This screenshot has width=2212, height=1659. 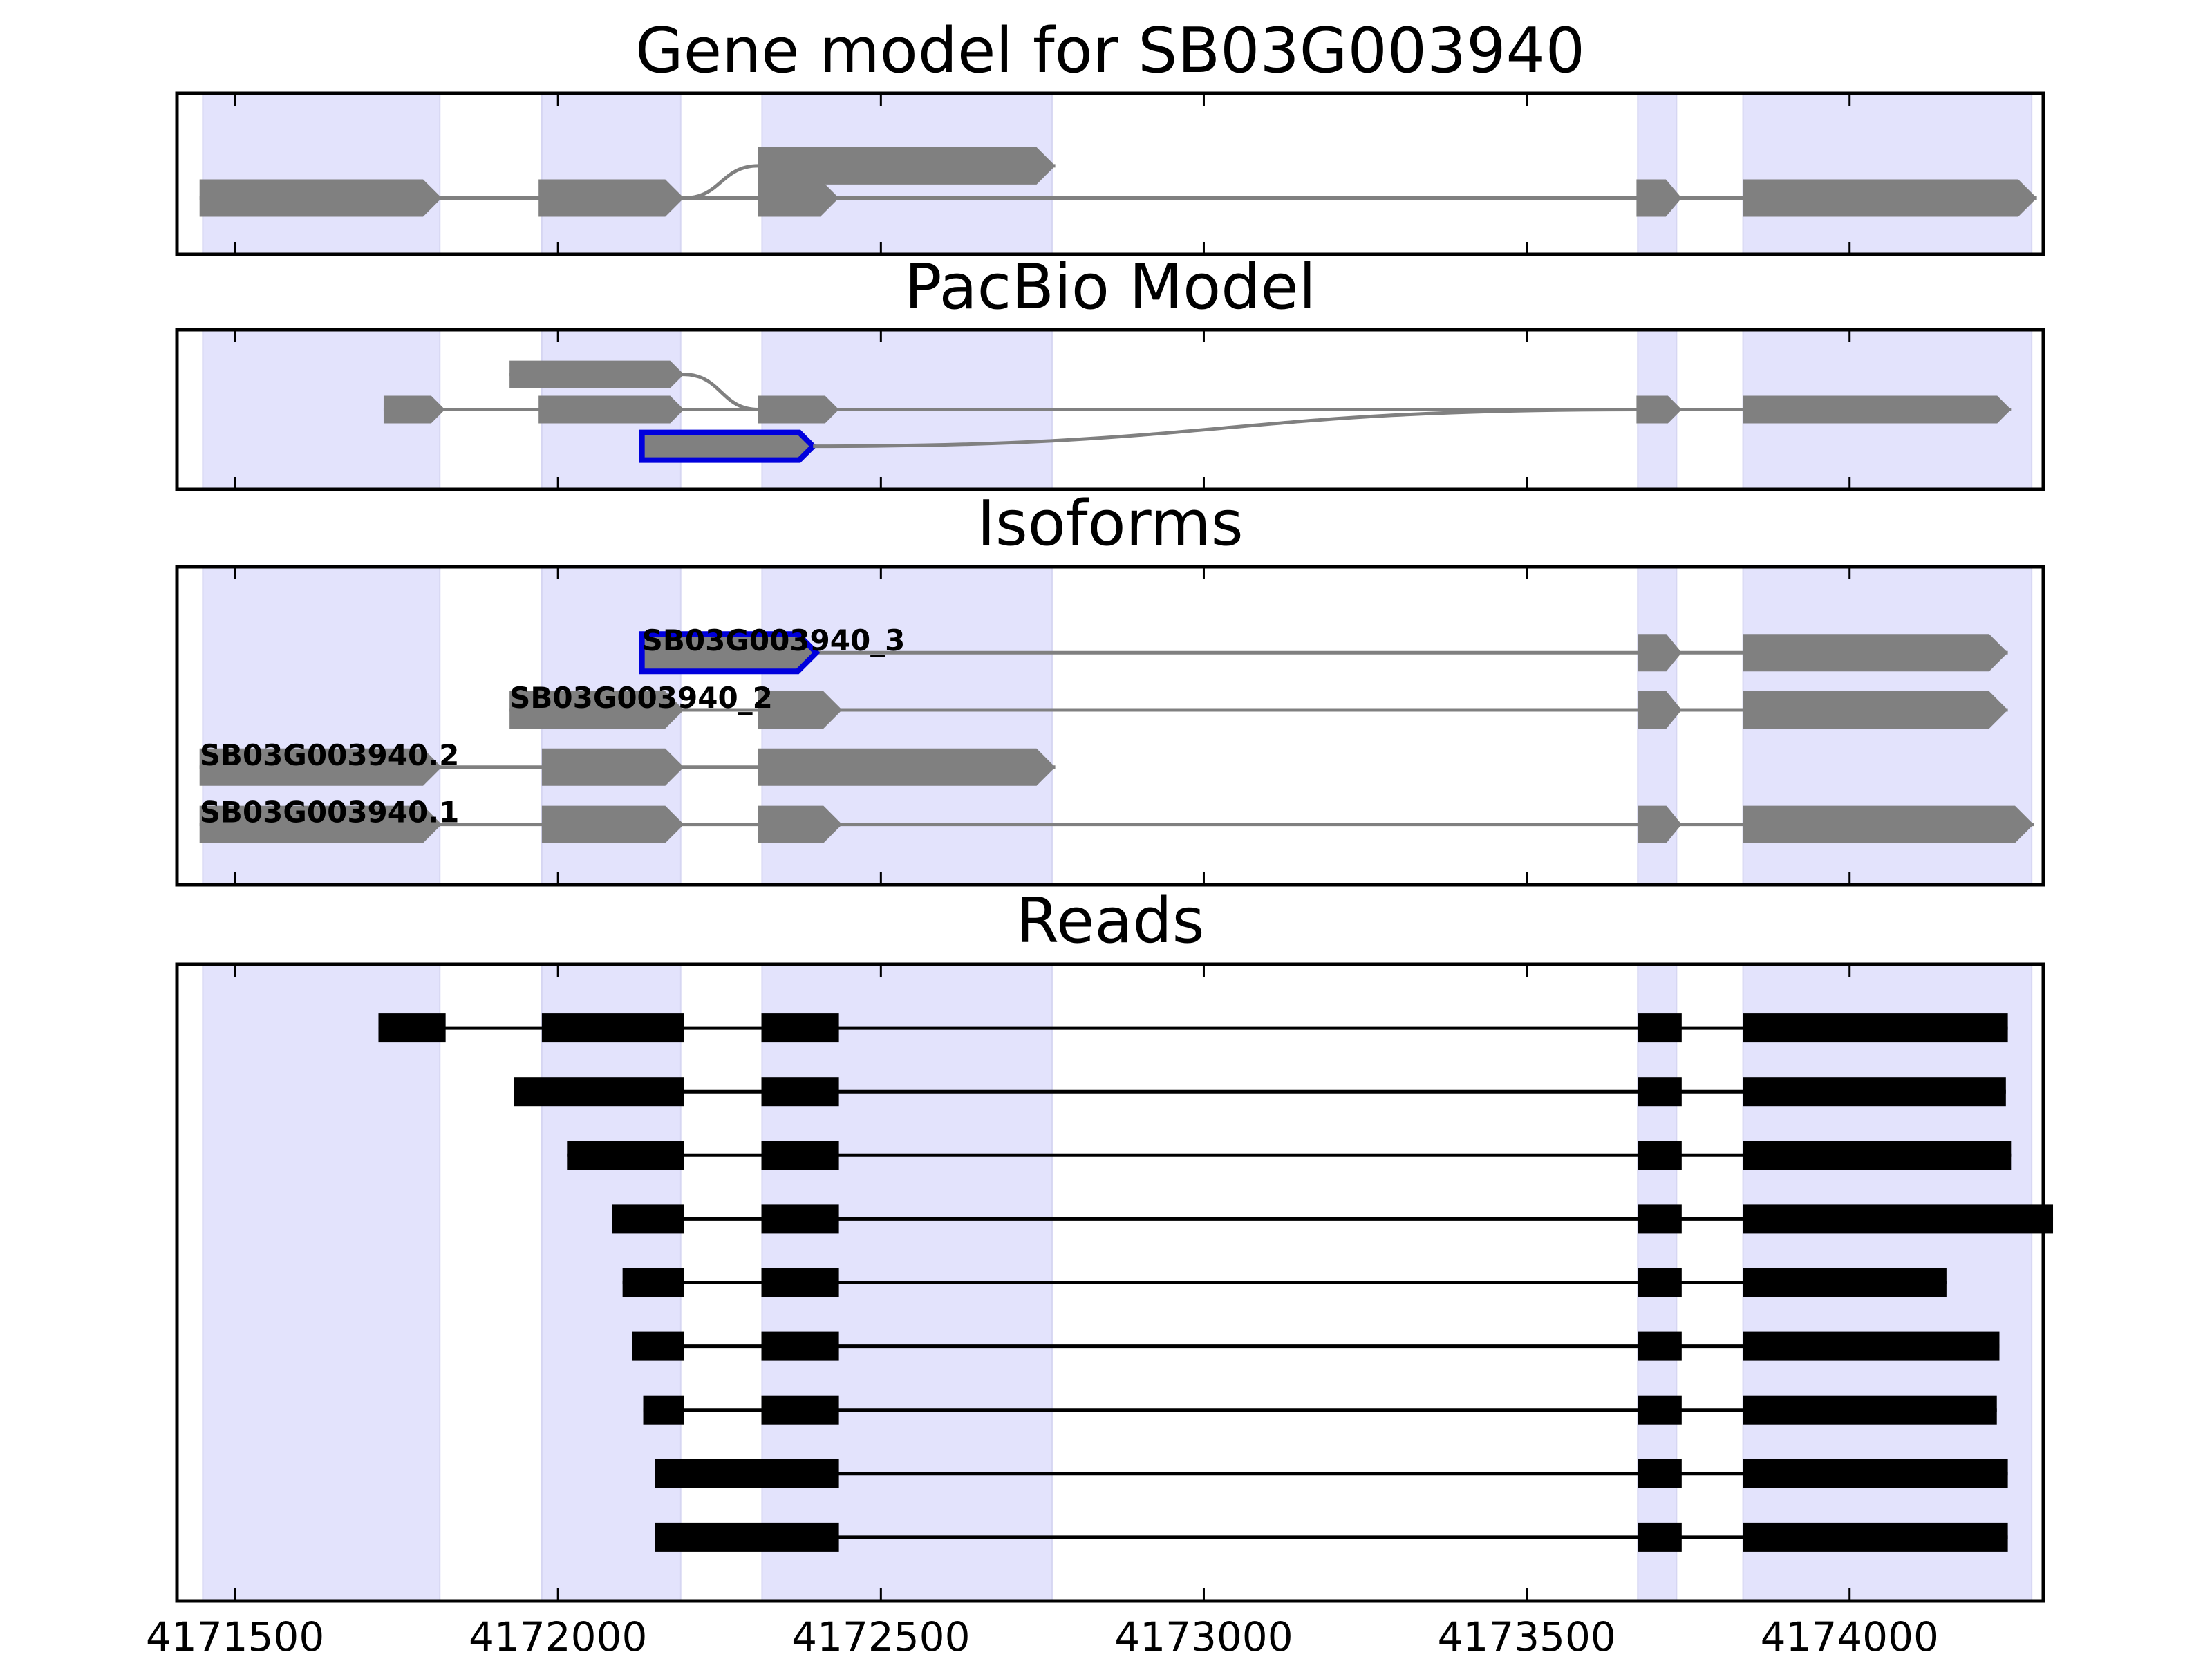 What do you see at coordinates (330, 755) in the screenshot?
I see `isoform-label: SB03G003940.2` at bounding box center [330, 755].